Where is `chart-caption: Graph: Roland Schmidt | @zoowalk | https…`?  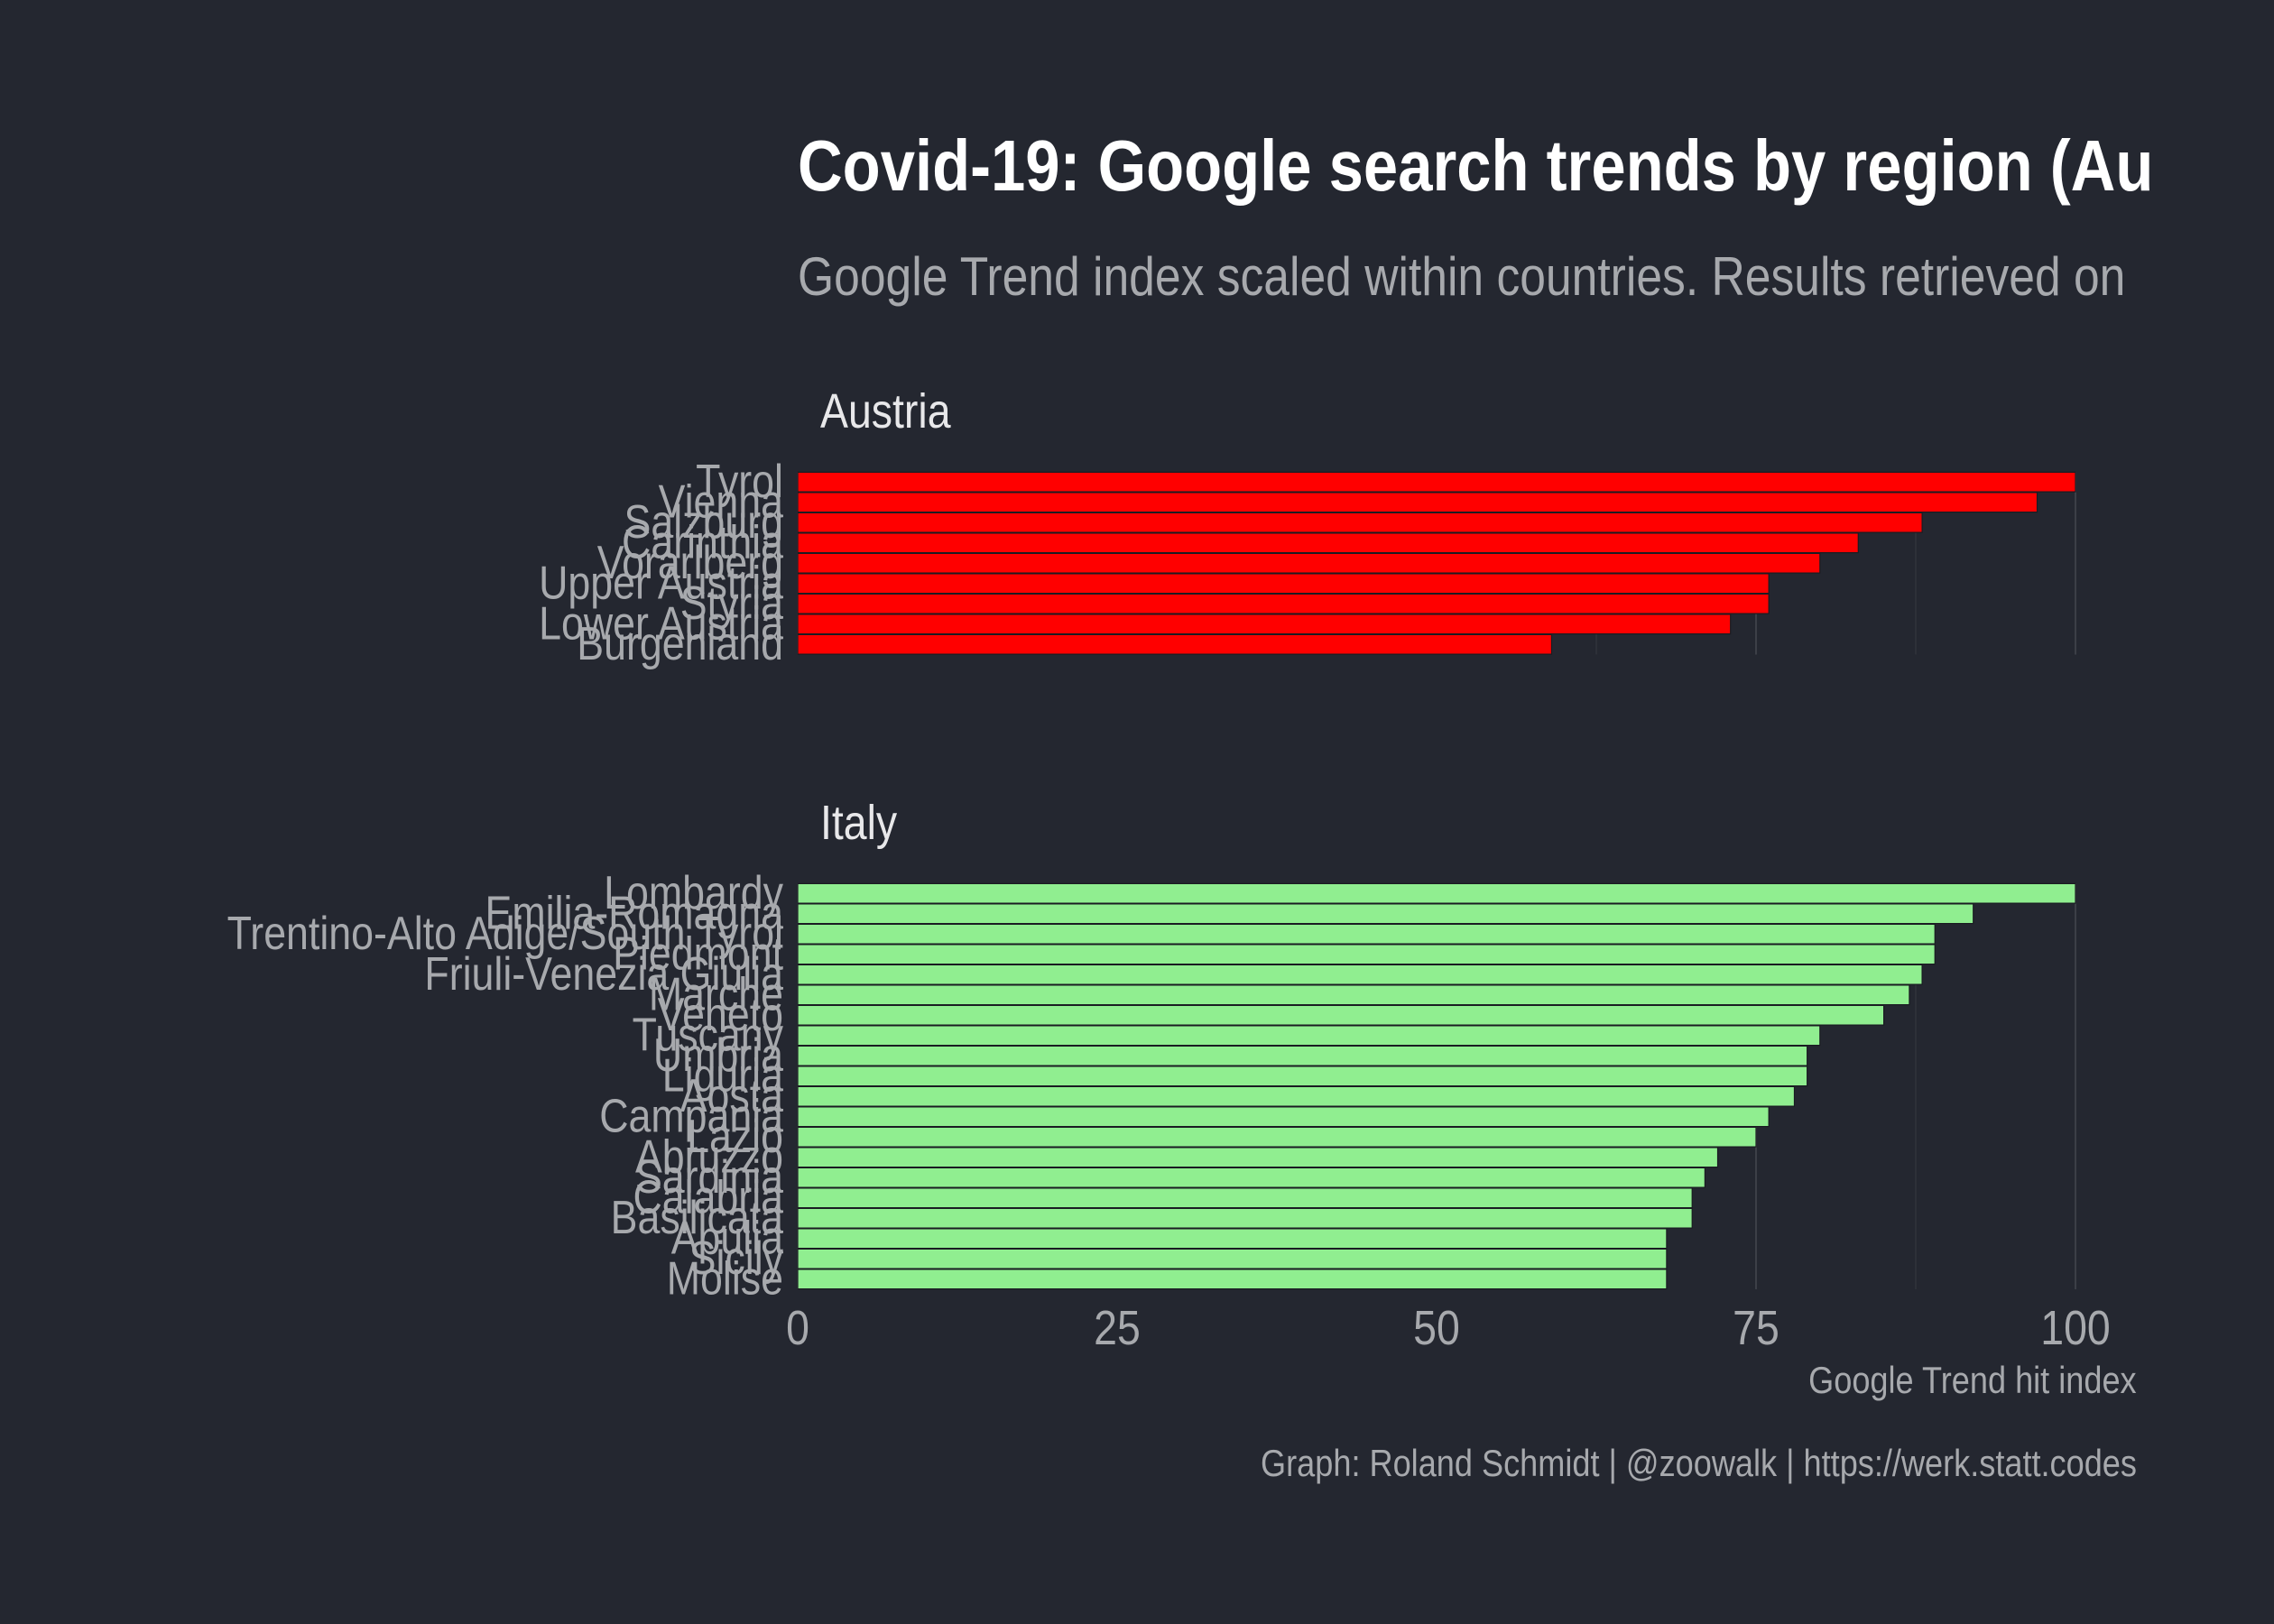 chart-caption: Graph: Roland Schmidt | @zoowalk | https… is located at coordinates (1699, 1463).